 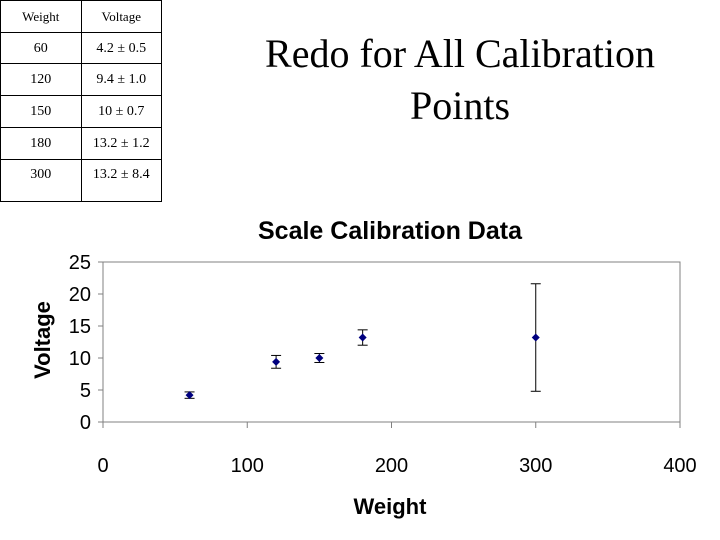 What do you see at coordinates (41, 180) in the screenshot?
I see `table-cell-weight: 300` at bounding box center [41, 180].